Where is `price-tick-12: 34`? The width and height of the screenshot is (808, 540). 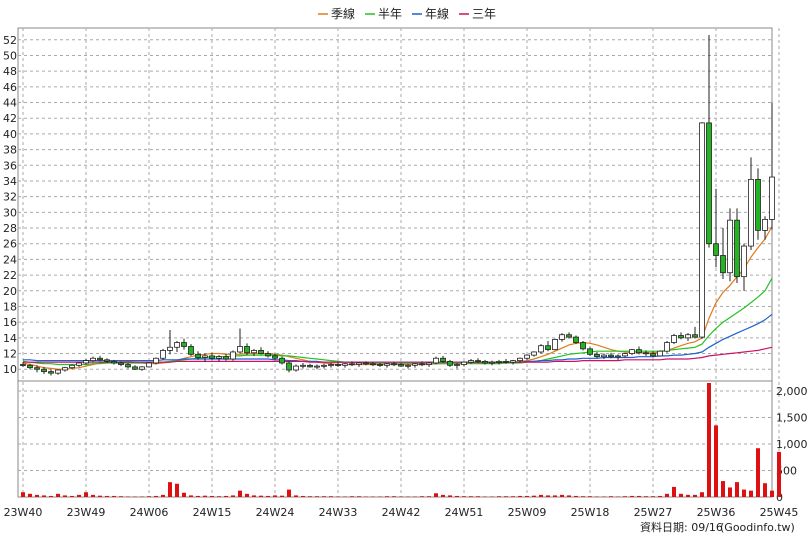
price-tick-12: 34 is located at coordinates (10, 181).